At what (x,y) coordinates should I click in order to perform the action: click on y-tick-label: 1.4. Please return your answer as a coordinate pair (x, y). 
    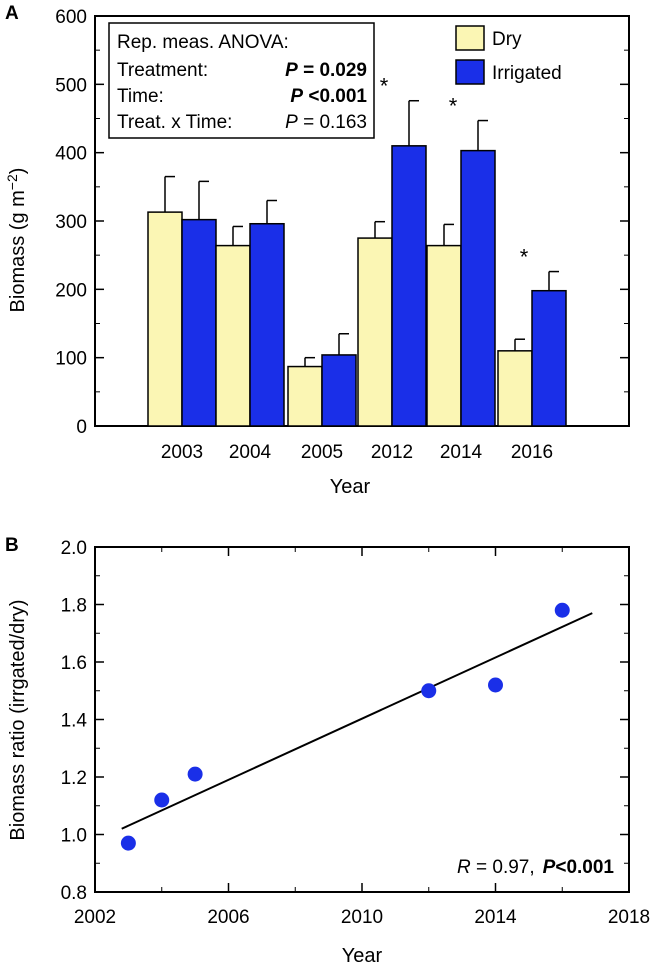
    Looking at the image, I should click on (74, 721).